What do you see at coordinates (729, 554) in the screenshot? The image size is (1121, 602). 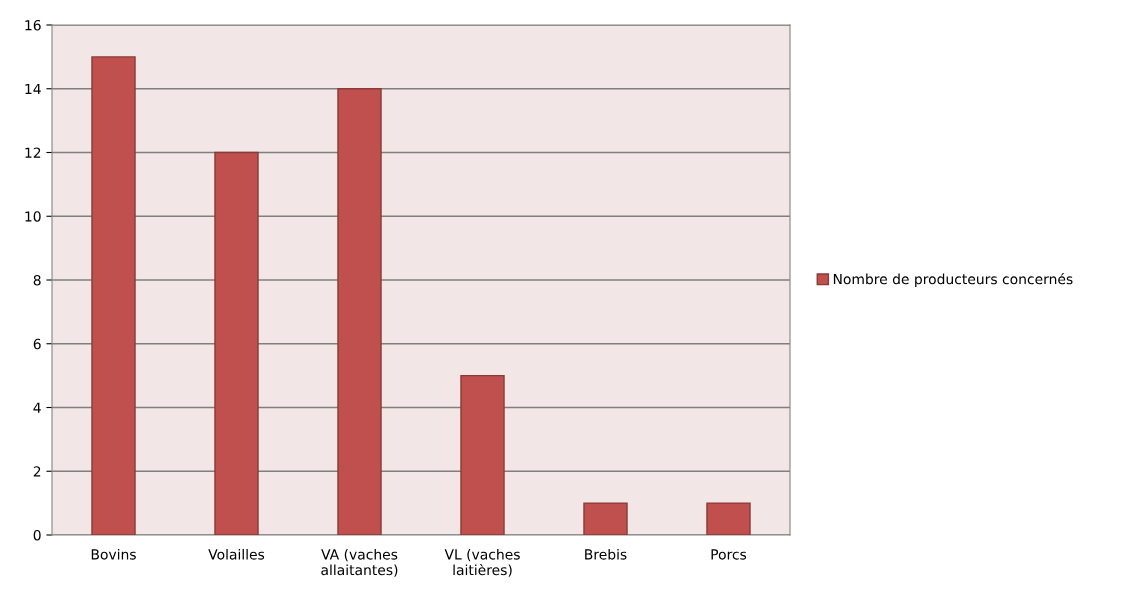 I see `x-tick-label: Porcs` at bounding box center [729, 554].